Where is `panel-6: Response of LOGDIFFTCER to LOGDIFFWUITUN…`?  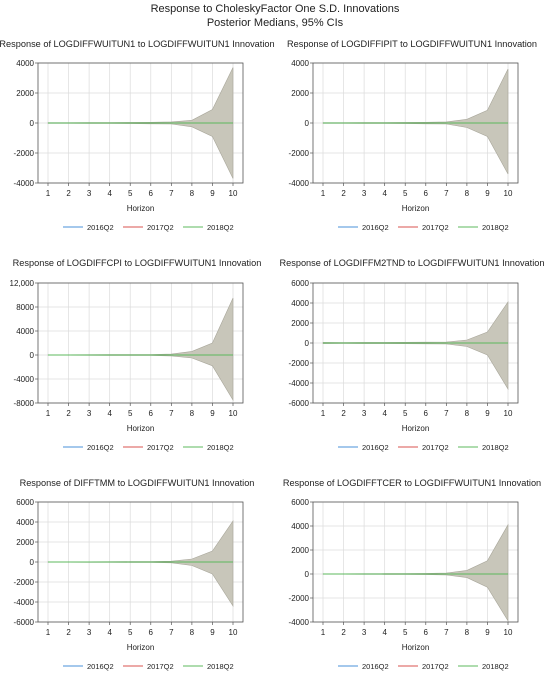
panel-6: Response of LOGDIFFTCER to LOGDIFFWUITUN… is located at coordinates (412, 574).